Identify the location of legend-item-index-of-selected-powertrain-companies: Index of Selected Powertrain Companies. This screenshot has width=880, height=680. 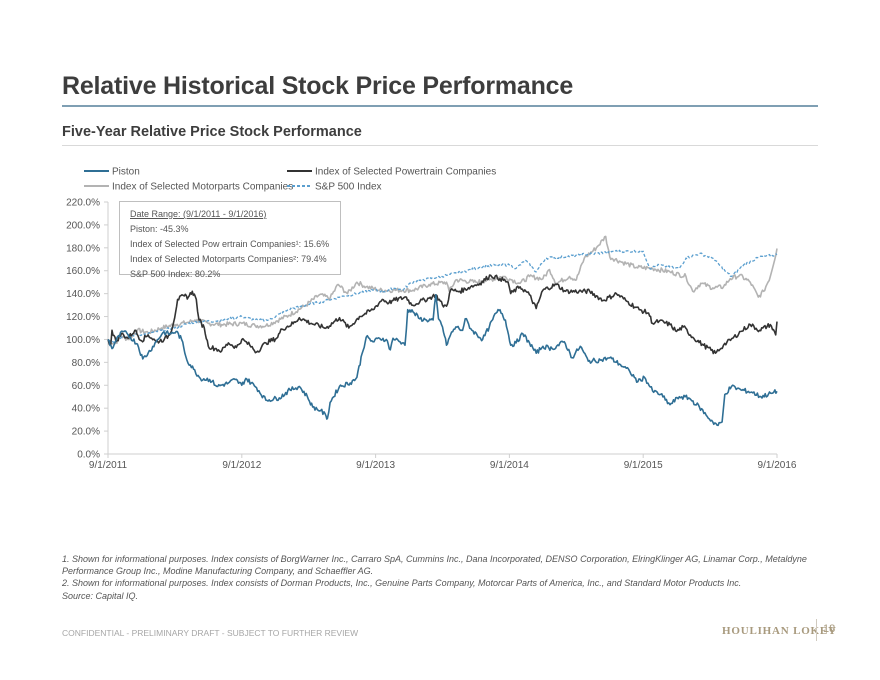
(391, 172).